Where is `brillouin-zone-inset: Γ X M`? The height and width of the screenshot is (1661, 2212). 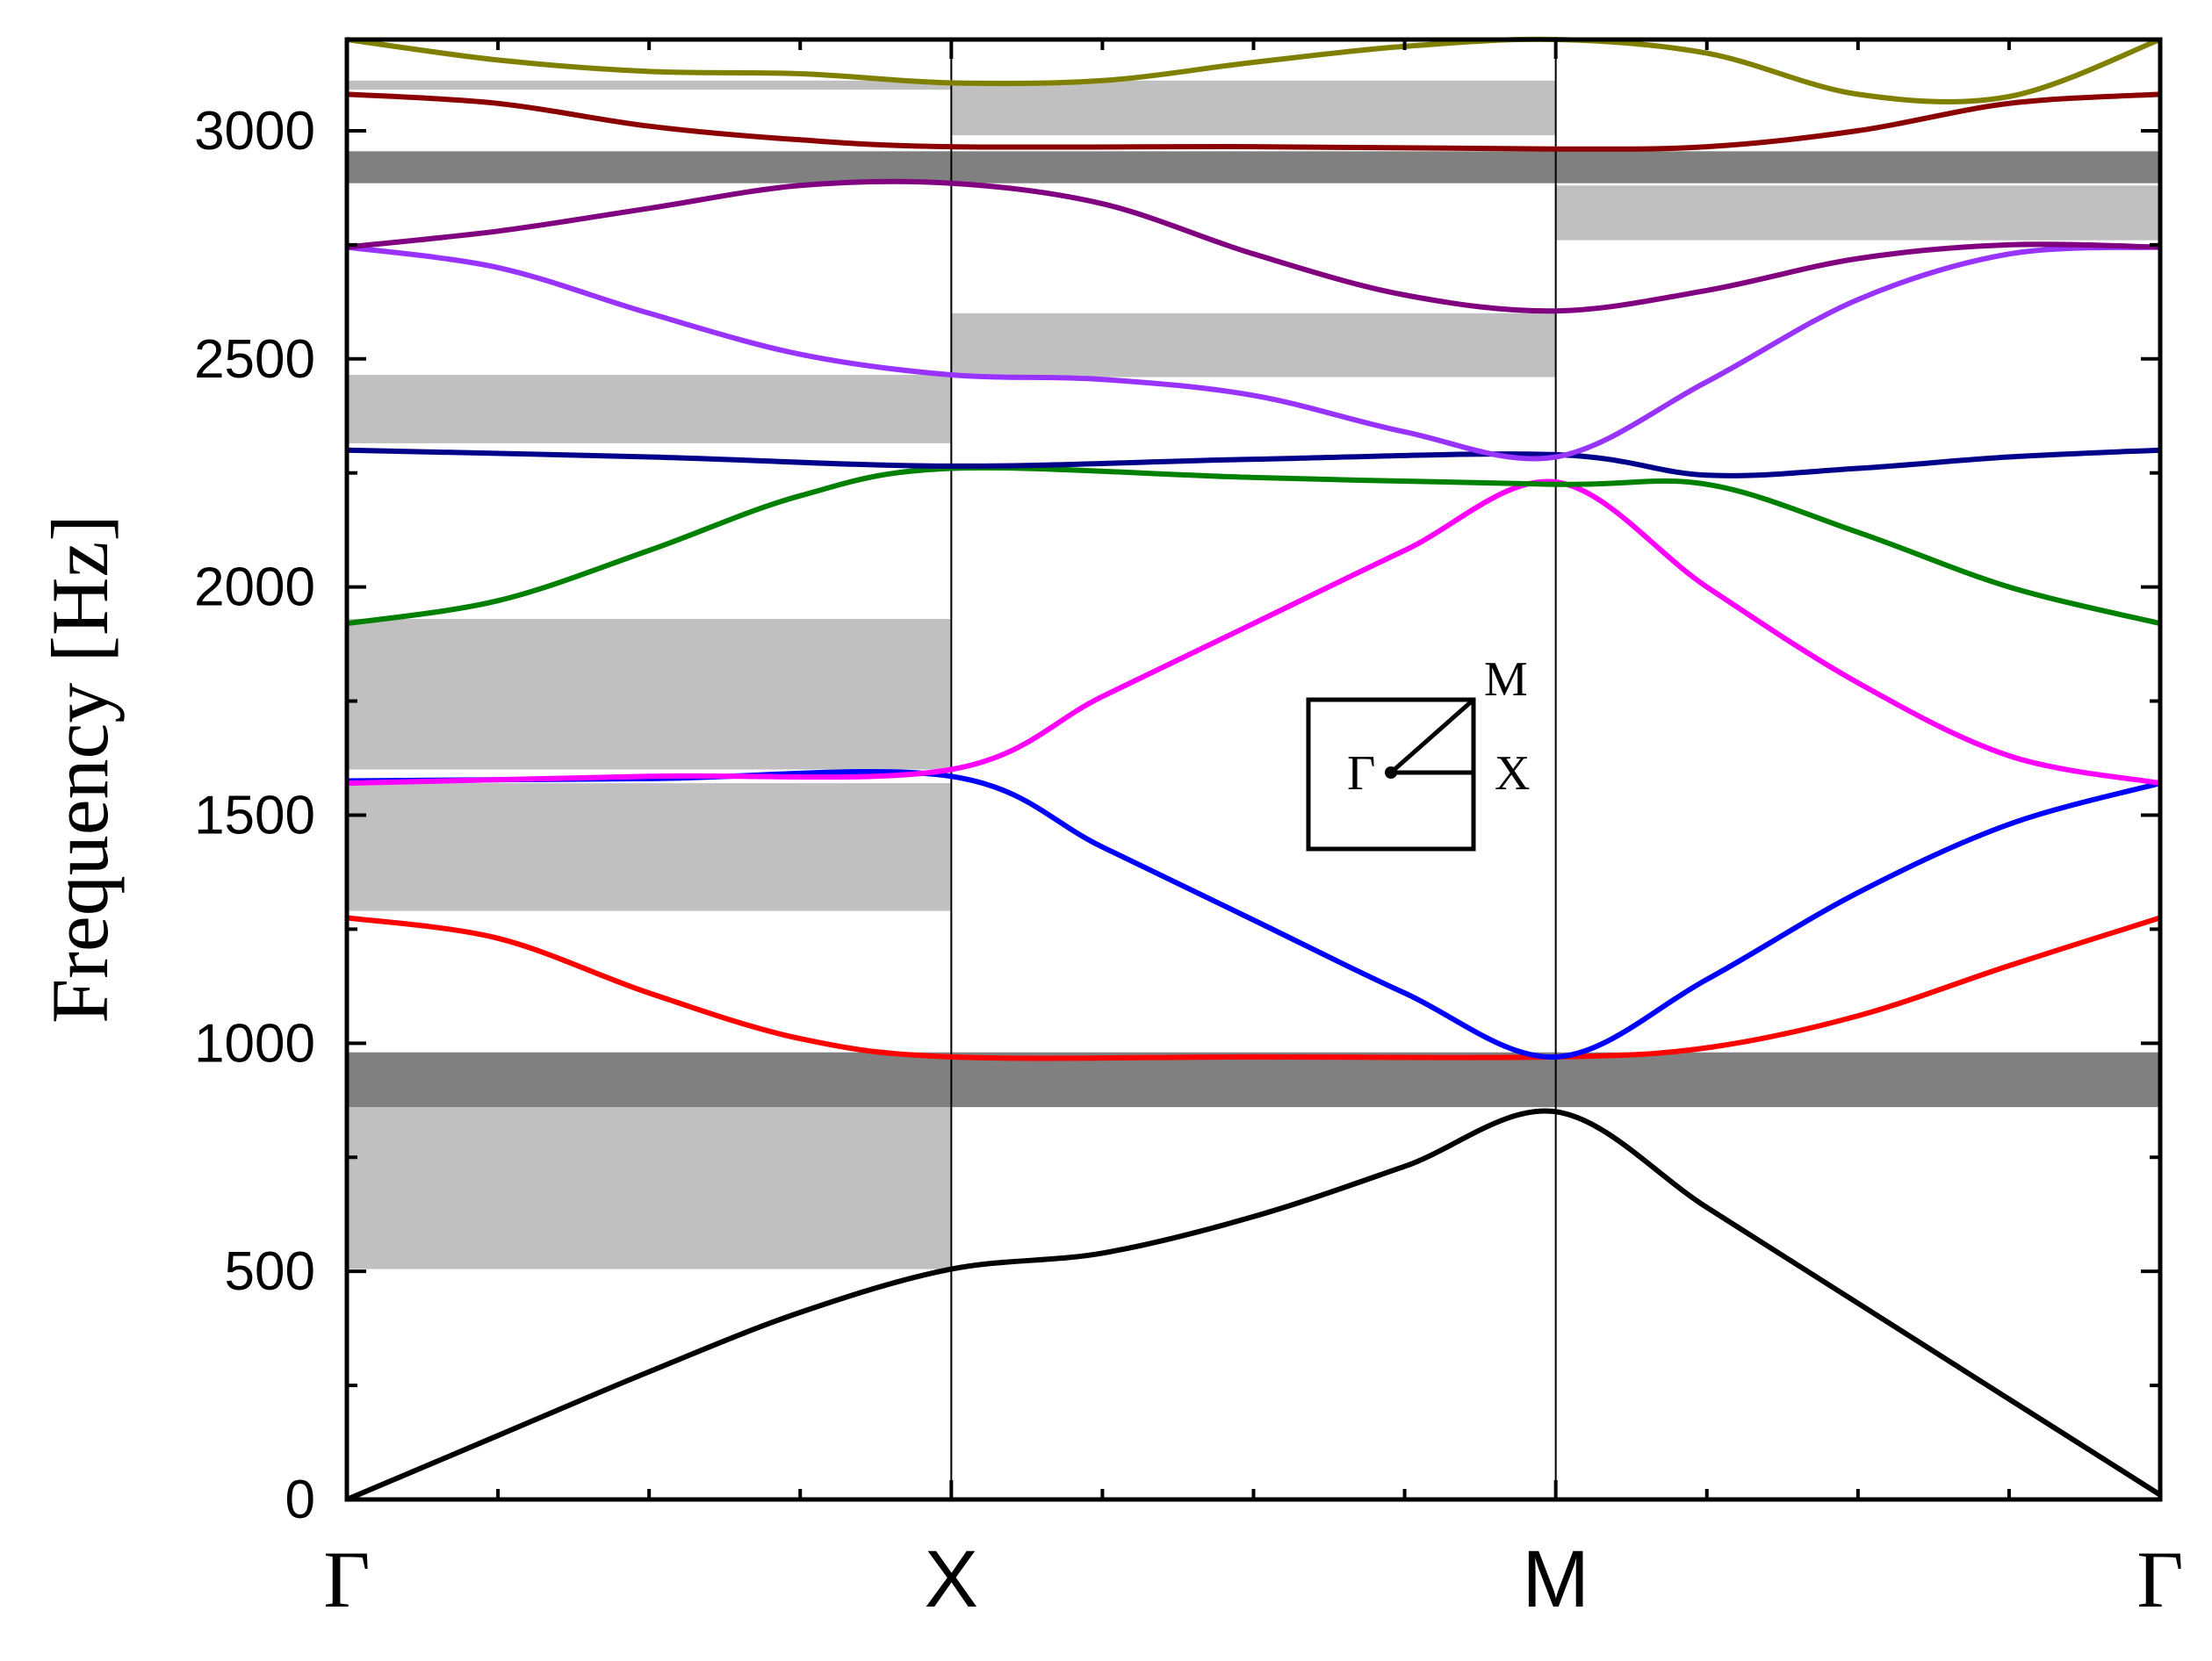
brillouin-zone-inset: Γ X M is located at coordinates (1418, 752).